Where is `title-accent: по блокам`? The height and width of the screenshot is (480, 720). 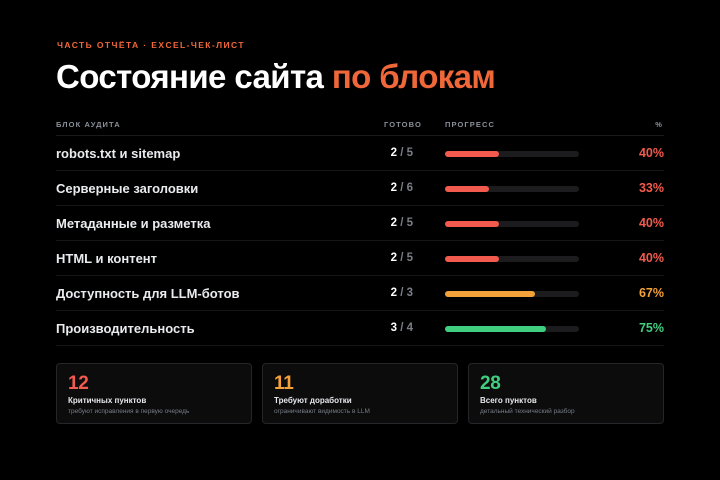 title-accent: по блокам is located at coordinates (413, 76).